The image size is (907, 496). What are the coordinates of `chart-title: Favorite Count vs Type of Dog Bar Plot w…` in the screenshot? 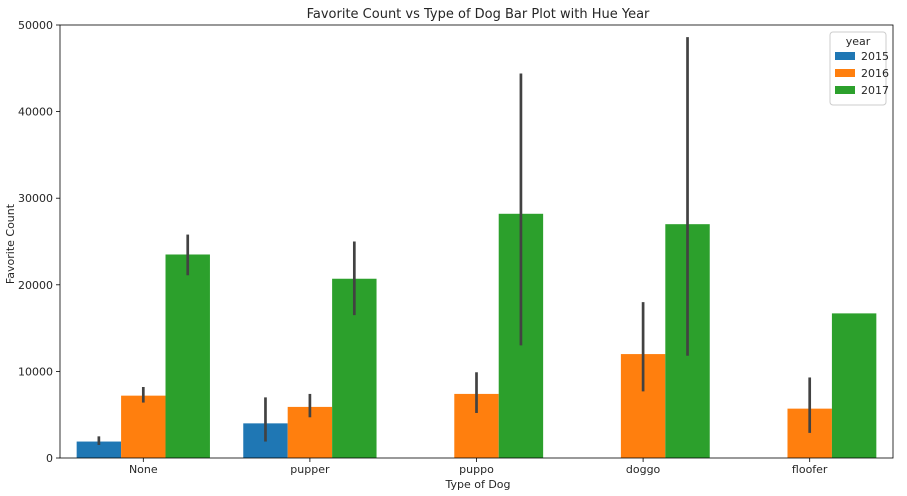 It's located at (478, 14).